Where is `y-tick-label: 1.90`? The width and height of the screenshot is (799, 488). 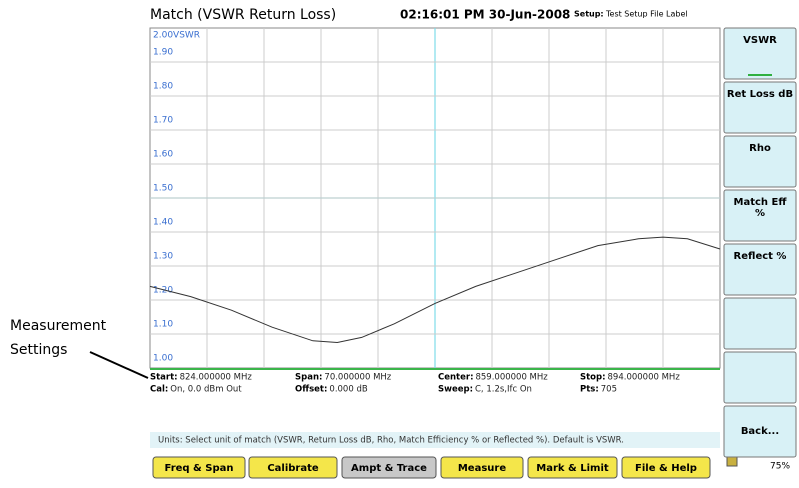 y-tick-label: 1.90 is located at coordinates (163, 53).